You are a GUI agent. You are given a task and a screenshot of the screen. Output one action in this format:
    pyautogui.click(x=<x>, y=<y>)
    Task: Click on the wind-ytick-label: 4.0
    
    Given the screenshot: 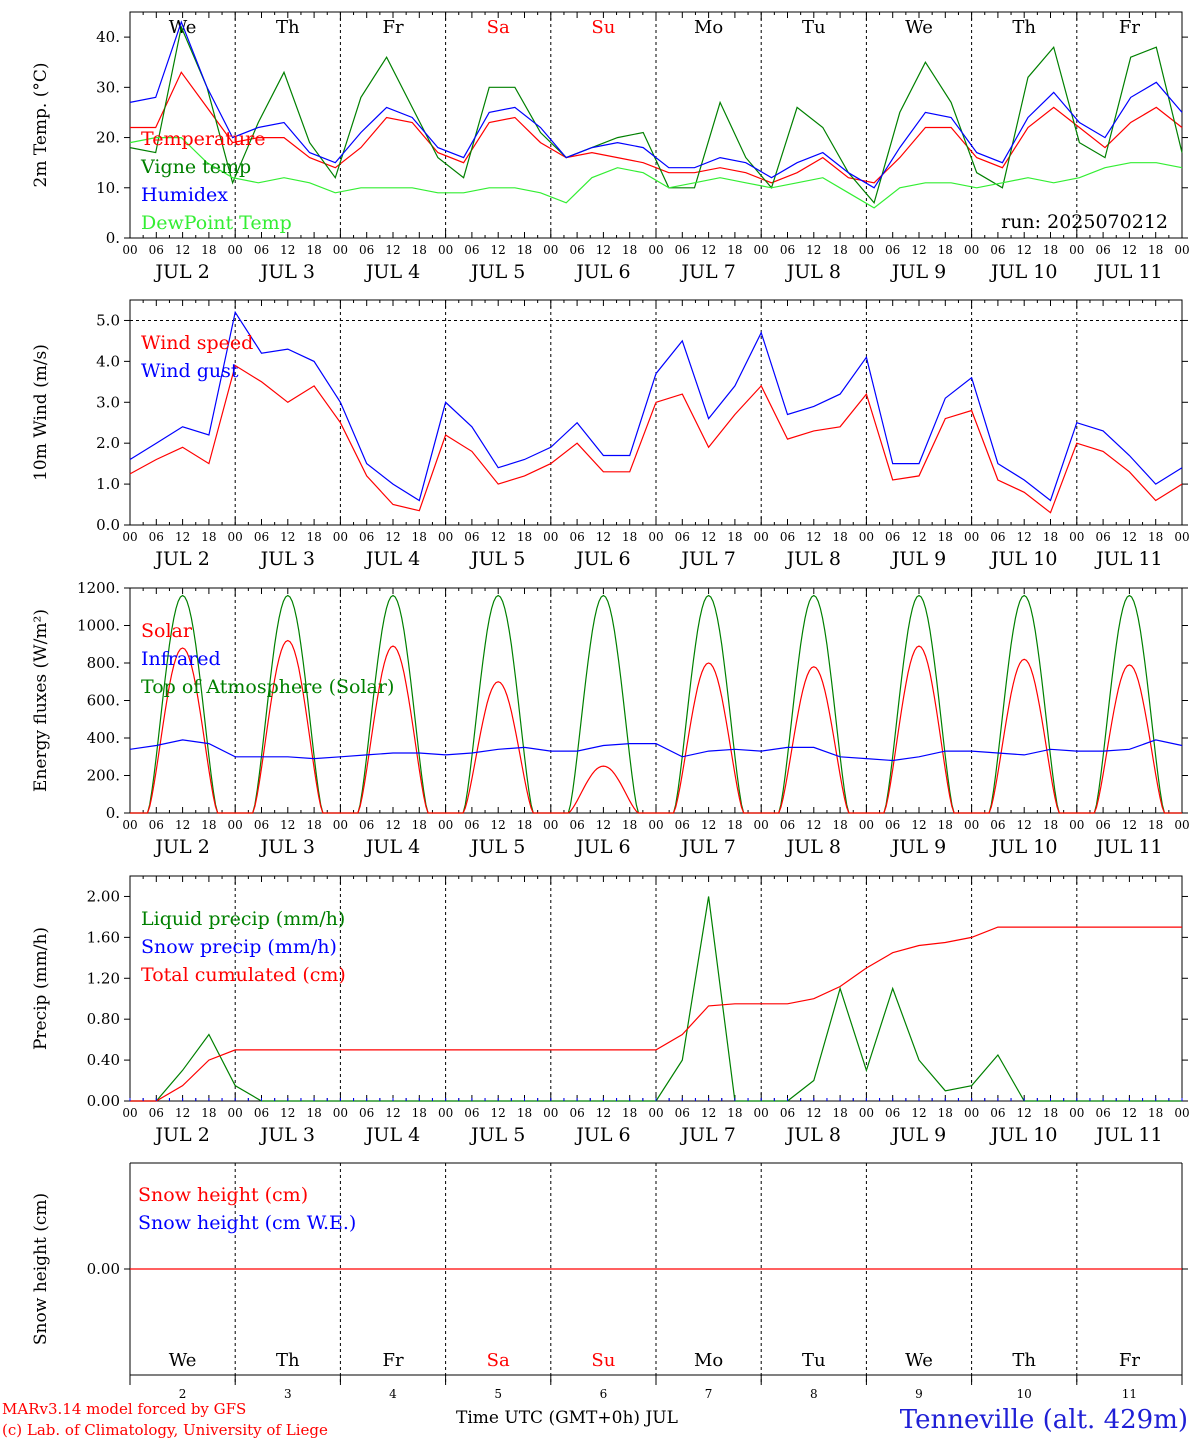 What is the action you would take?
    pyautogui.click(x=108, y=361)
    